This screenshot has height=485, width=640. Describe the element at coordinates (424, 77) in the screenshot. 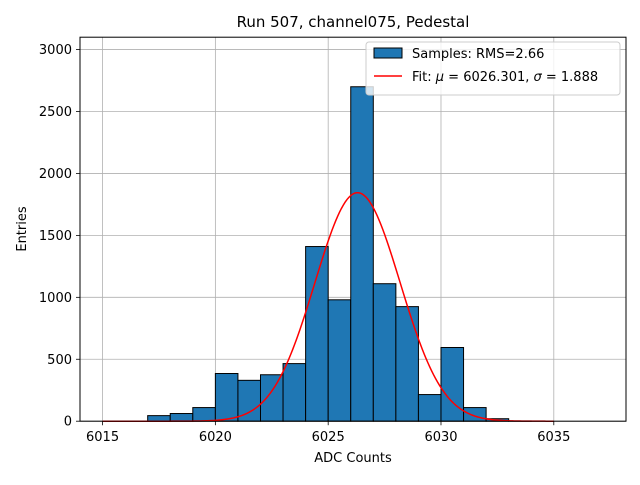

I see `legend-fit-prefix: Fit:` at that location.